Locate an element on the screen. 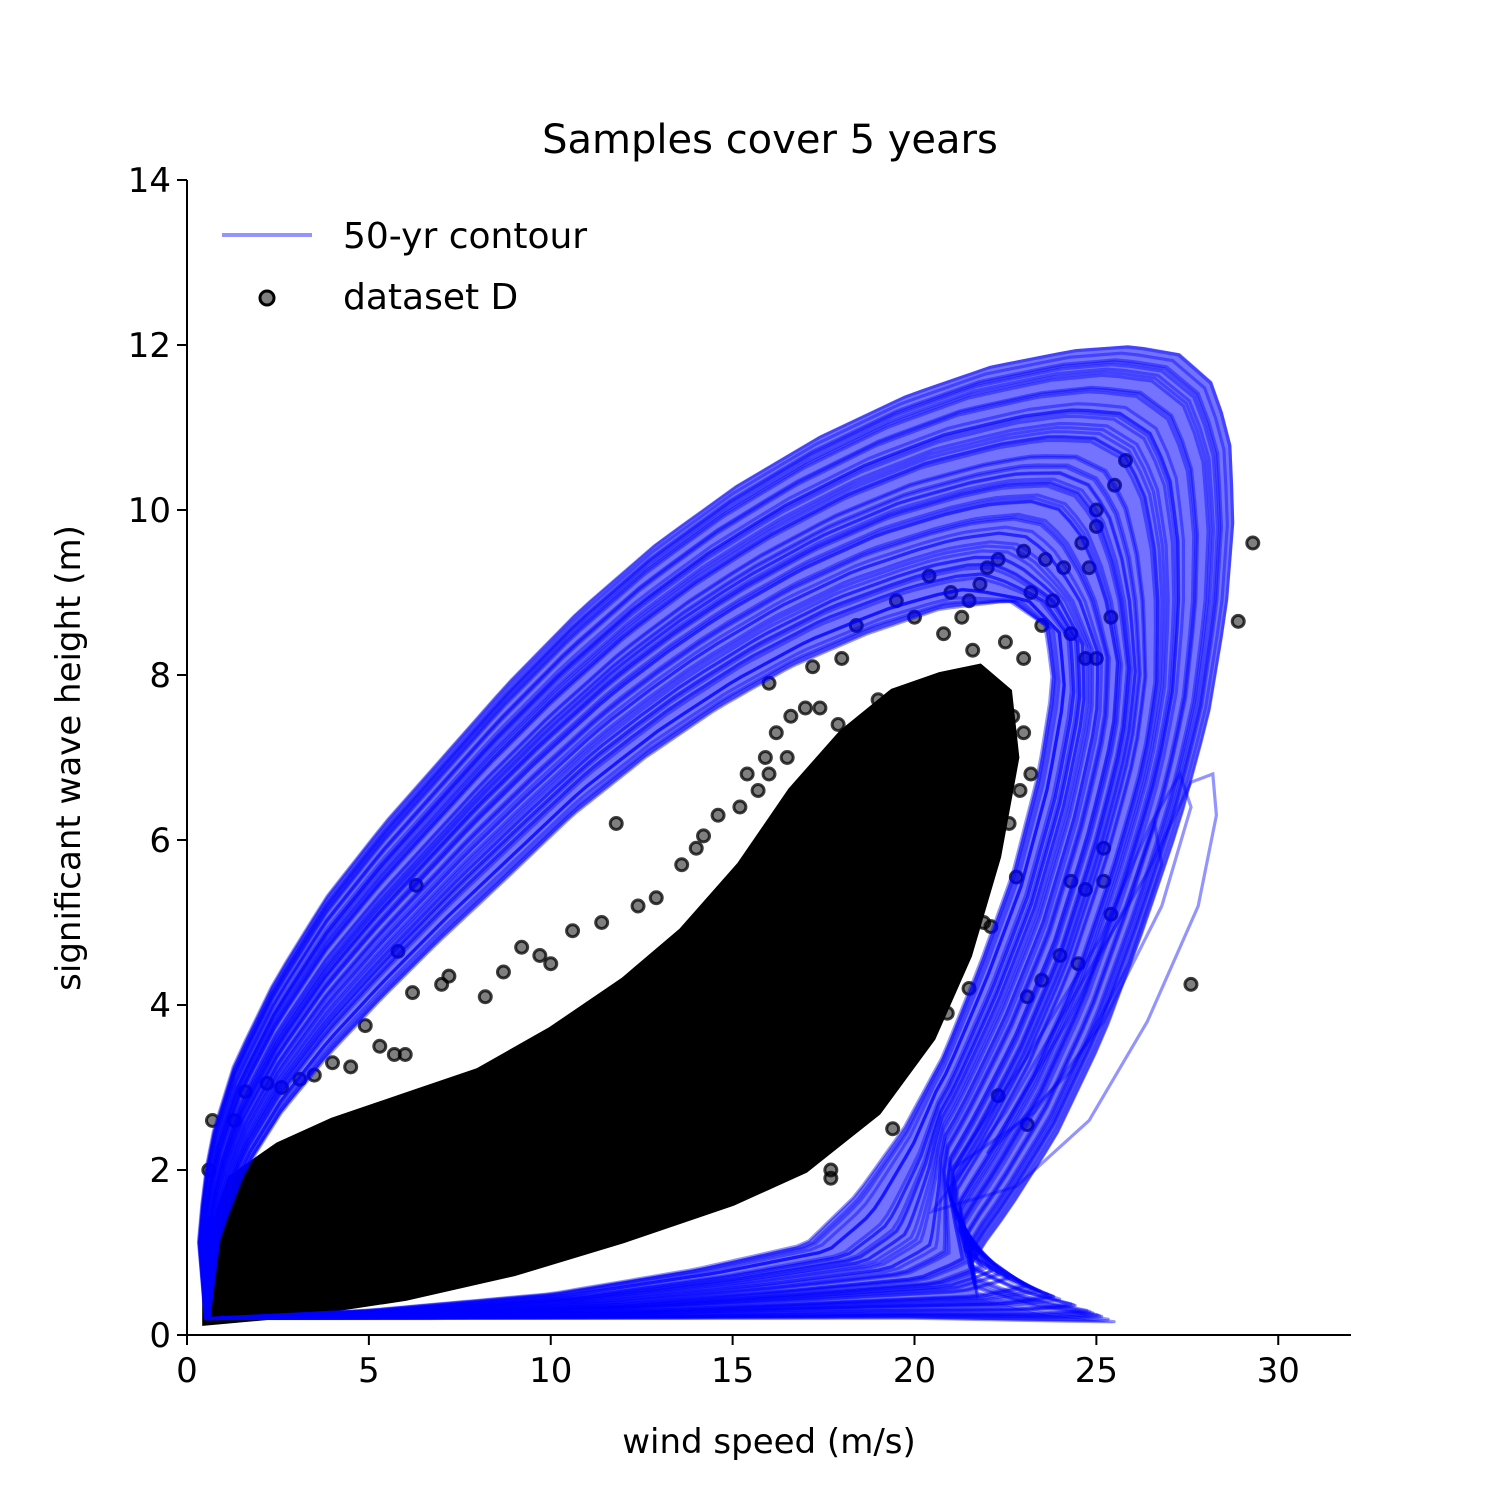 The height and width of the screenshot is (1500, 1500). chart-title: Samples cover 5 years is located at coordinates (770, 140).